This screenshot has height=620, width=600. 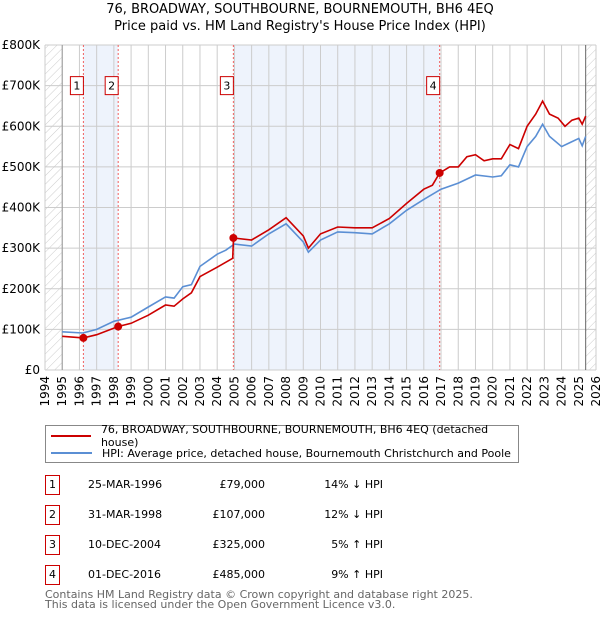 What do you see at coordinates (166, 391) in the screenshot?
I see `x-tick-label: 2001` at bounding box center [166, 391].